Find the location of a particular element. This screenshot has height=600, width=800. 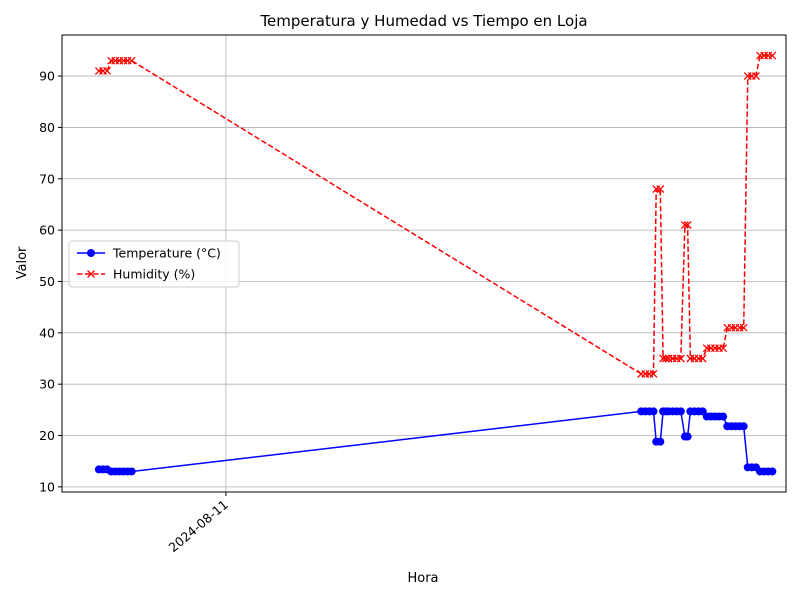

y-tick-label: 70 is located at coordinates (47, 178).